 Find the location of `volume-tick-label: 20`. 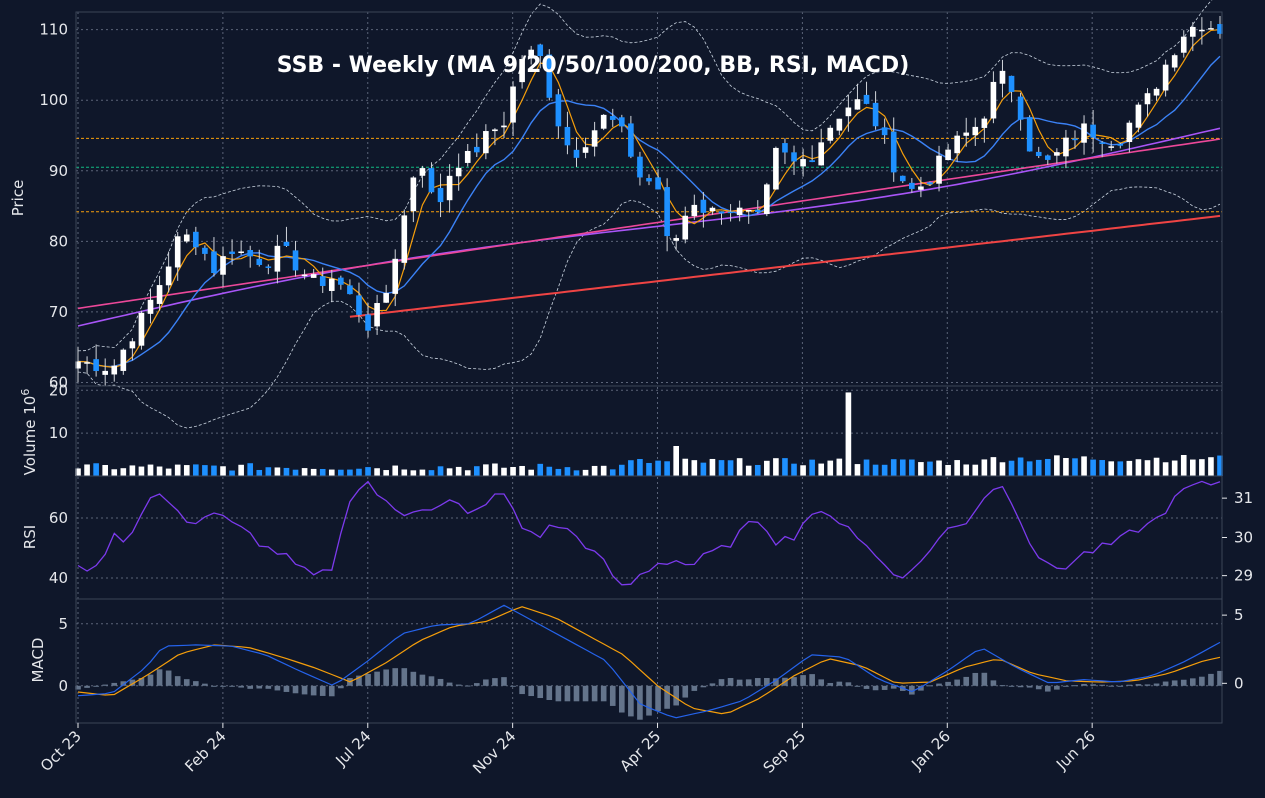

volume-tick-label: 20 is located at coordinates (58, 390).